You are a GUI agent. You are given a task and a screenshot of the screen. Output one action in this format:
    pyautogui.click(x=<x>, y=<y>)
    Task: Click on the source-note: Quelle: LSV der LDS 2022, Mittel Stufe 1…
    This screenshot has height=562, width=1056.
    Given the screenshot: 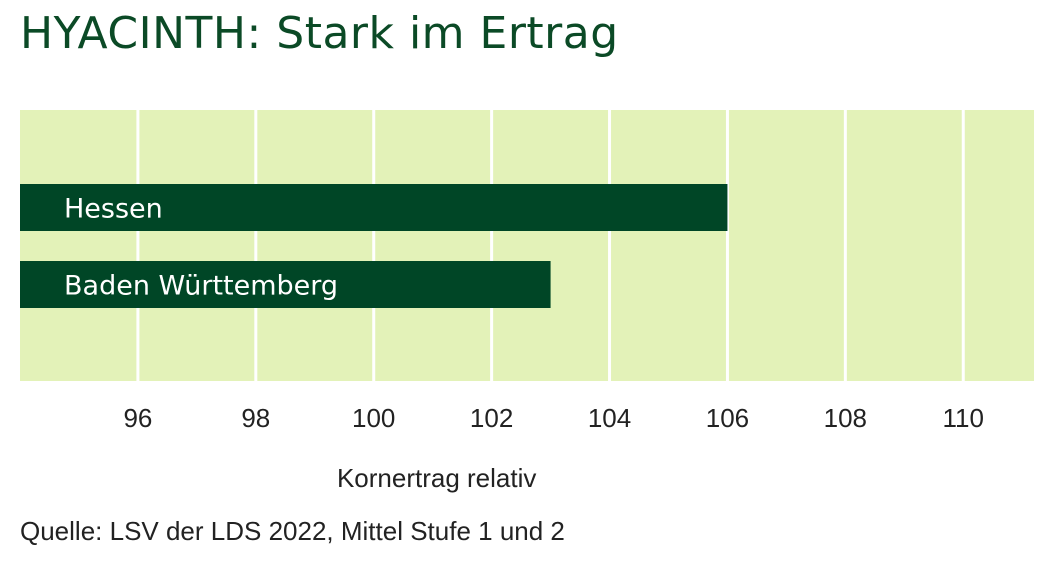 What is the action you would take?
    pyautogui.click(x=292, y=531)
    